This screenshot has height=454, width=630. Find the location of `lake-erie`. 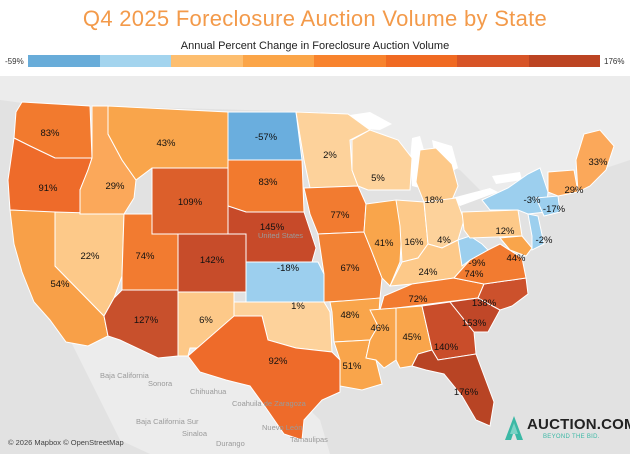

lake-erie is located at coordinates (475, 197).